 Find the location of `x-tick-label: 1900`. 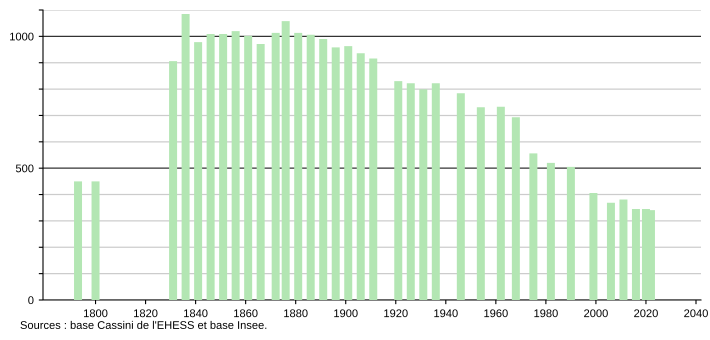

x-tick-label: 1900 is located at coordinates (346, 313).